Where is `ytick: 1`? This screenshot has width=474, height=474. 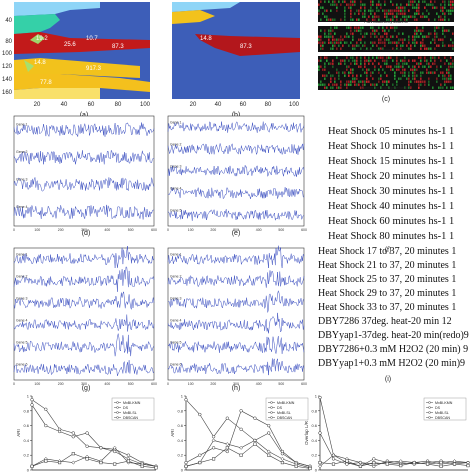
ytick: 1 is located at coordinates (182, 396).